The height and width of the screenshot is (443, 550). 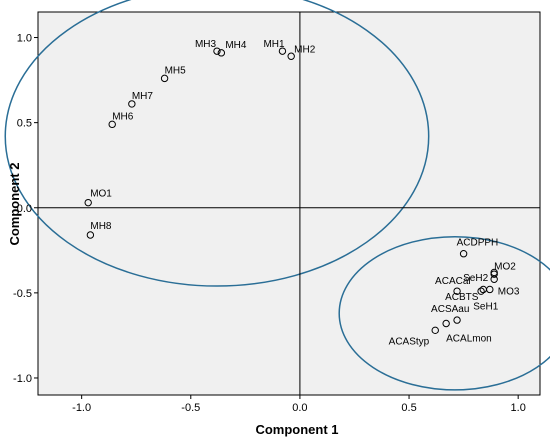 I want to click on x-tick-label: 0.5, so click(x=408, y=408).